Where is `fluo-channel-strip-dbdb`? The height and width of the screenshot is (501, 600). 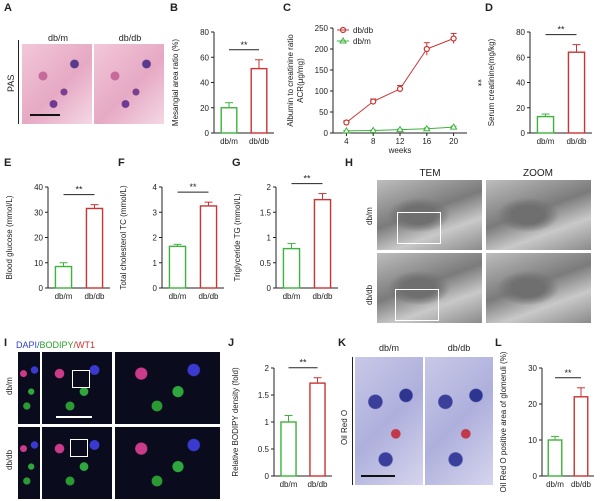
fluo-channel-strip-dbdb is located at coordinates (29, 463).